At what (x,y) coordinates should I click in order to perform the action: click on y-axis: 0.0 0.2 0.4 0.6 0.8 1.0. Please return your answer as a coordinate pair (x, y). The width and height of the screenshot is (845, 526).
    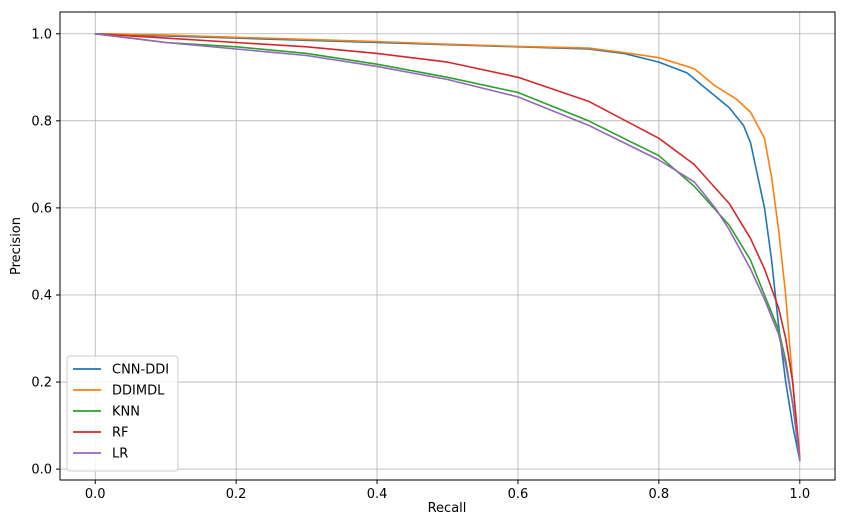
    Looking at the image, I should click on (45, 252).